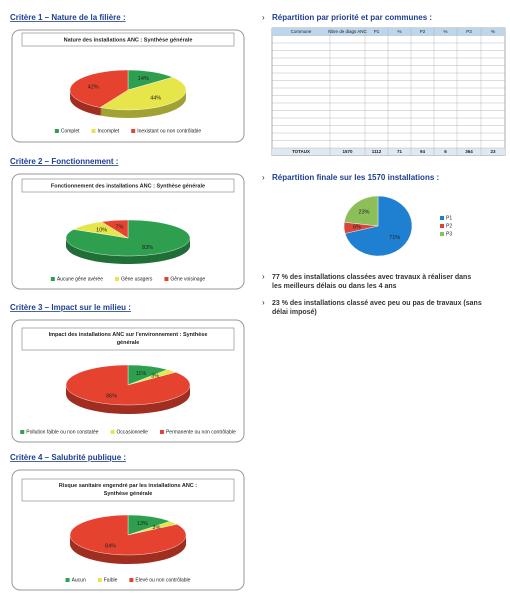  What do you see at coordinates (109, 131) in the screenshot?
I see `legend-label: Incomplet` at bounding box center [109, 131].